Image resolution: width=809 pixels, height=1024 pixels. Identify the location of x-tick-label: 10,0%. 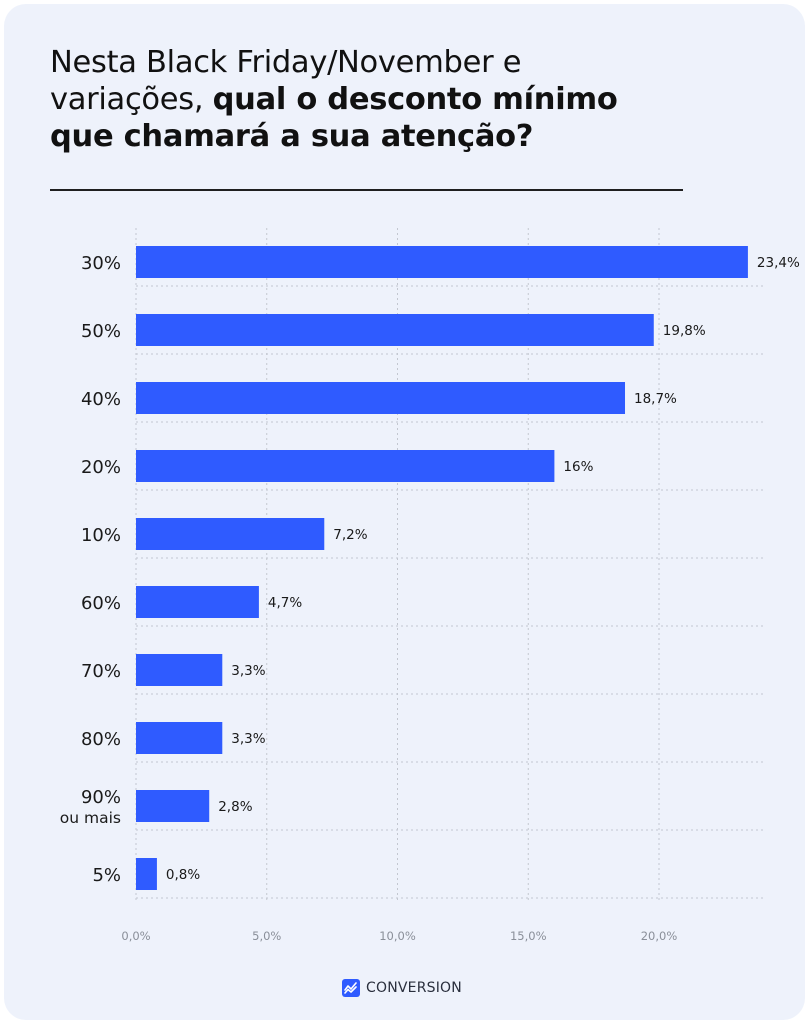
(397, 936).